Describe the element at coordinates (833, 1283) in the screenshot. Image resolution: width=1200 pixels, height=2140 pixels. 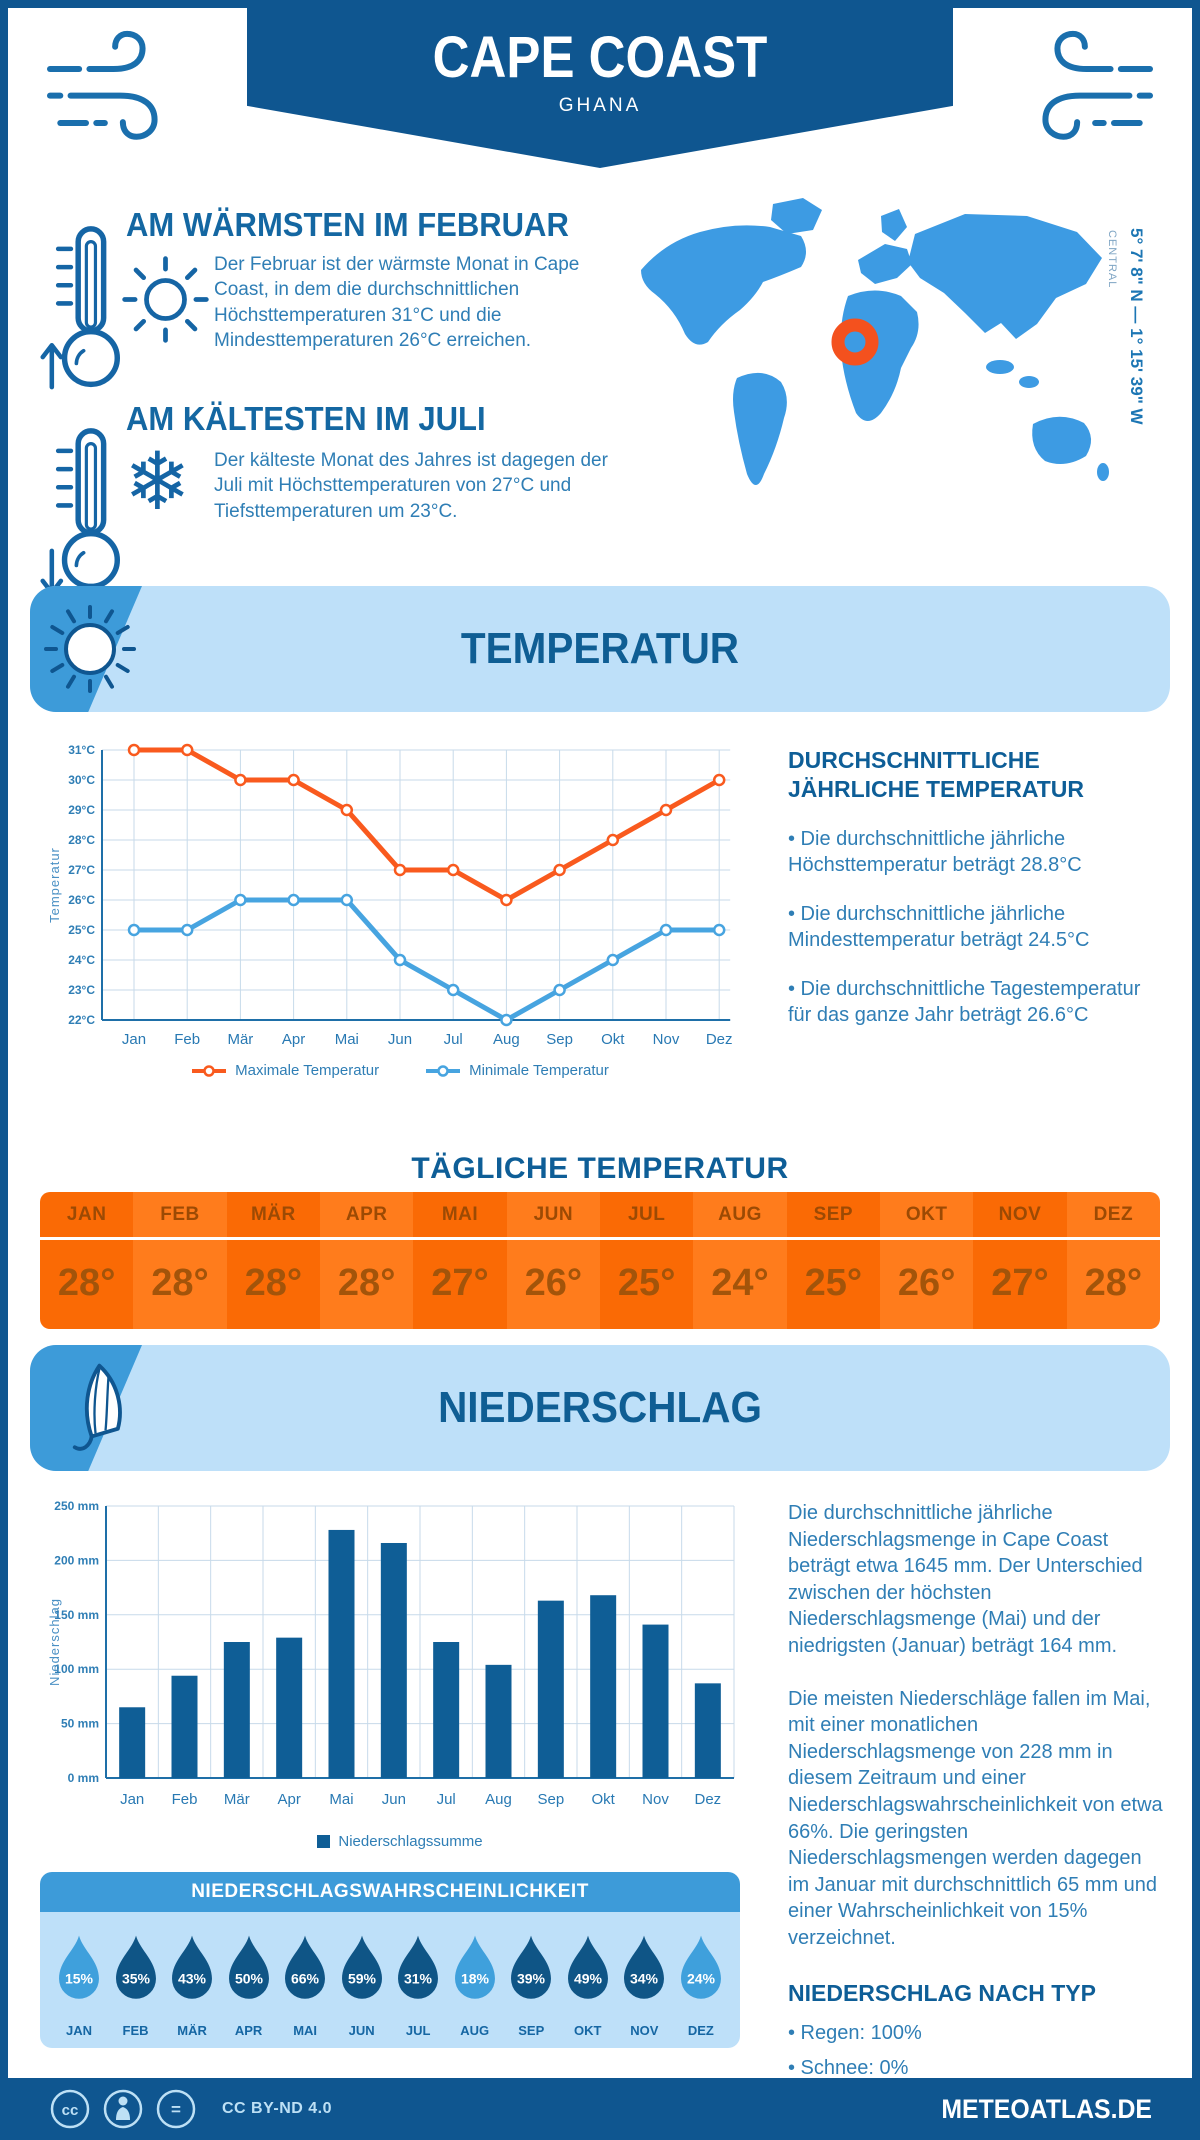
I see `daily-temperature-value: 25°` at that location.